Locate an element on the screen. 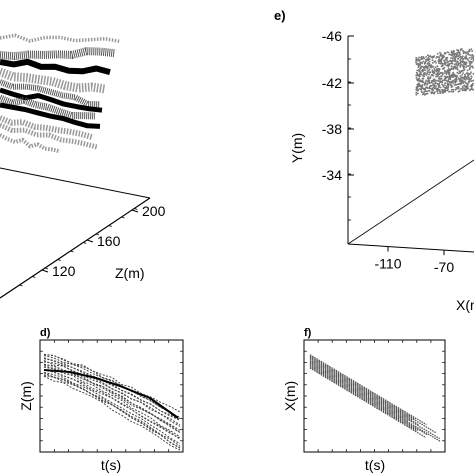 This screenshot has width=474, height=474. frame-ticks-f is located at coordinates (374, 396).